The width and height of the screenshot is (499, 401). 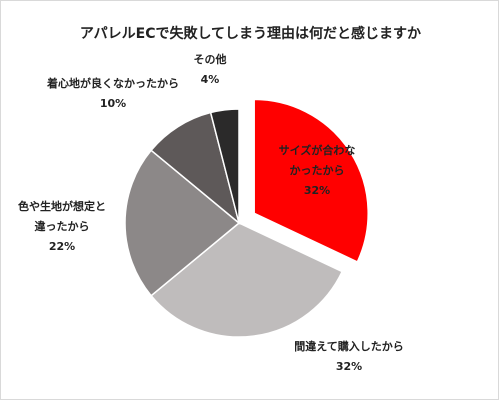 What do you see at coordinates (210, 69) in the screenshot?
I see `slice-label: その他 4%` at bounding box center [210, 69].